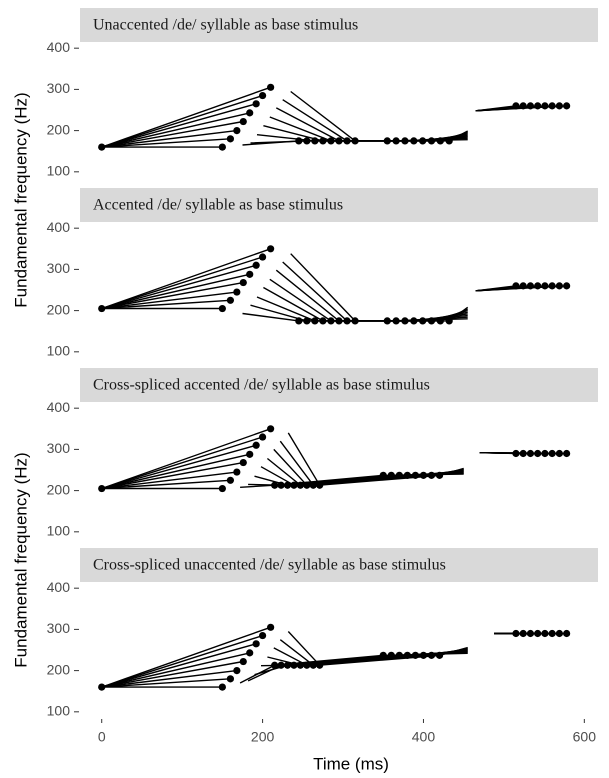  Describe the element at coordinates (351, 763) in the screenshot. I see `x-axis-title: Time (ms)` at that location.